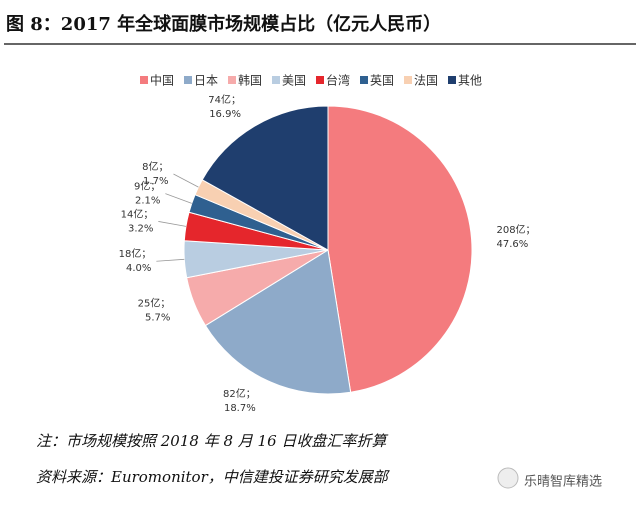 The image size is (640, 506). I want to click on share-label: 16.9%, so click(225, 114).